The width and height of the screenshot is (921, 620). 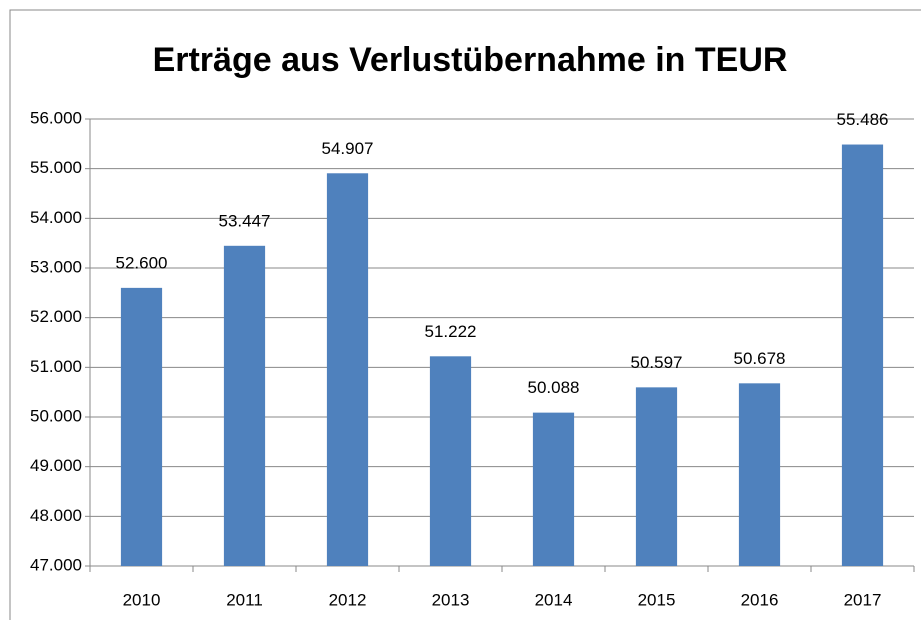 I want to click on y-tick-label: 53.000, so click(x=56, y=266).